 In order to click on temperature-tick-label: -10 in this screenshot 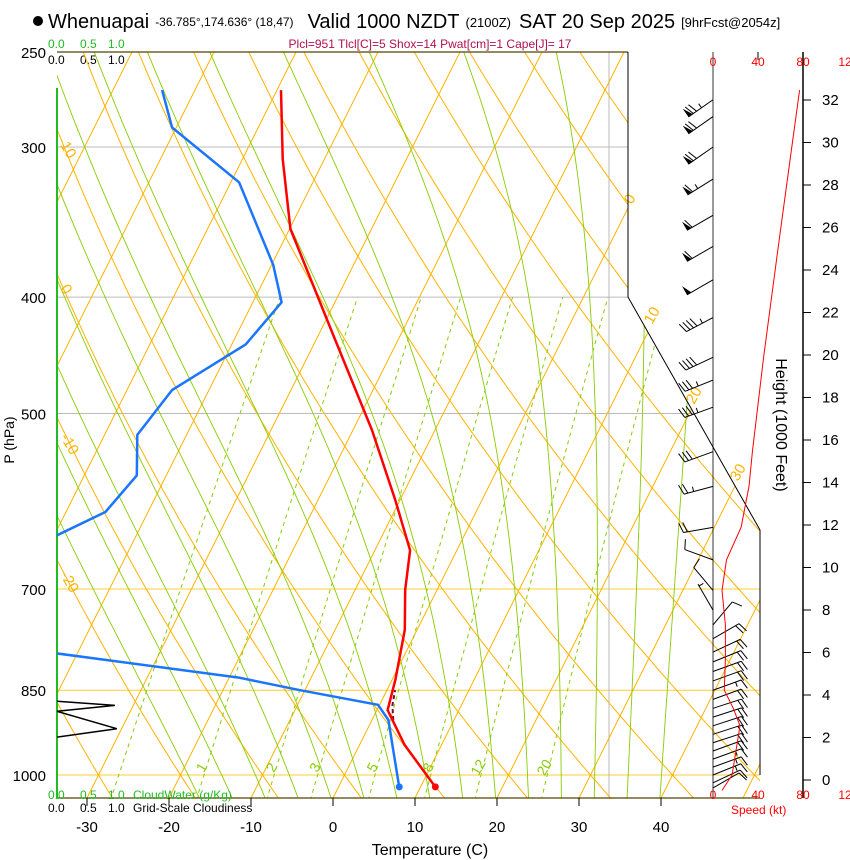, I will do `click(251, 827)`.